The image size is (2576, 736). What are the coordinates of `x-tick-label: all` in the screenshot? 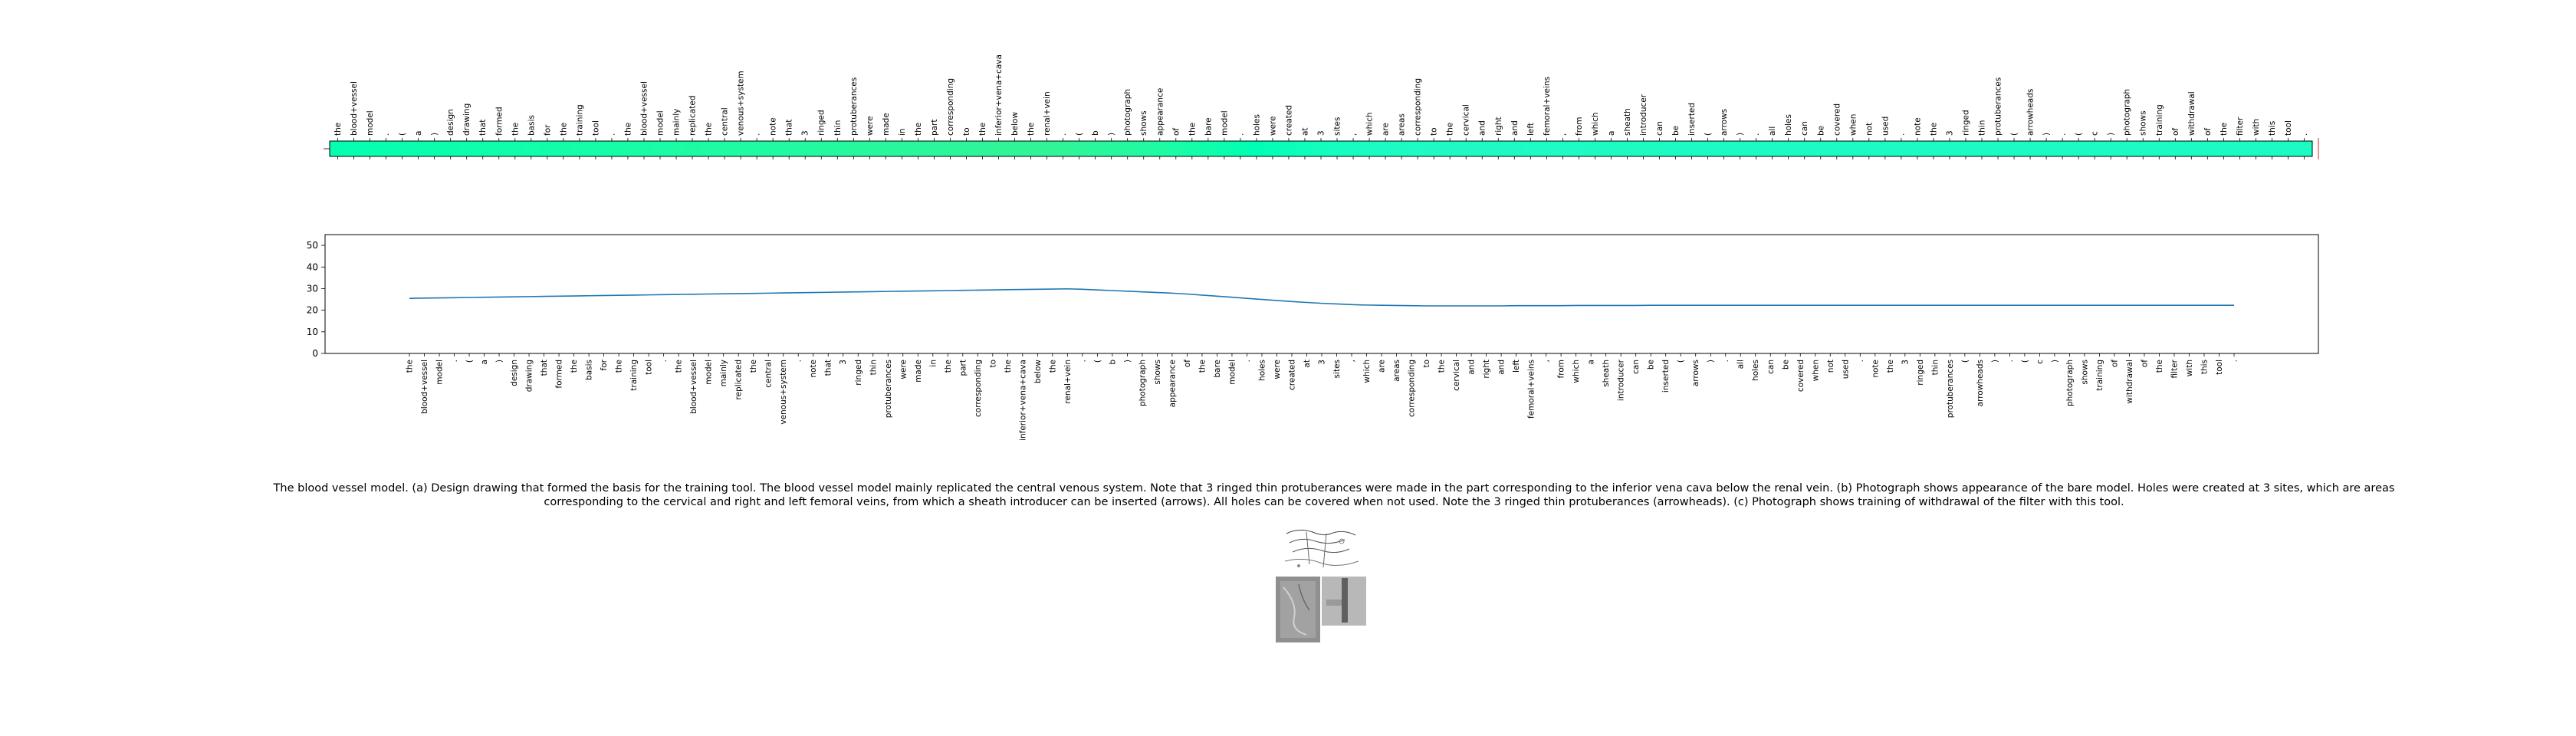 It's located at (1742, 365).